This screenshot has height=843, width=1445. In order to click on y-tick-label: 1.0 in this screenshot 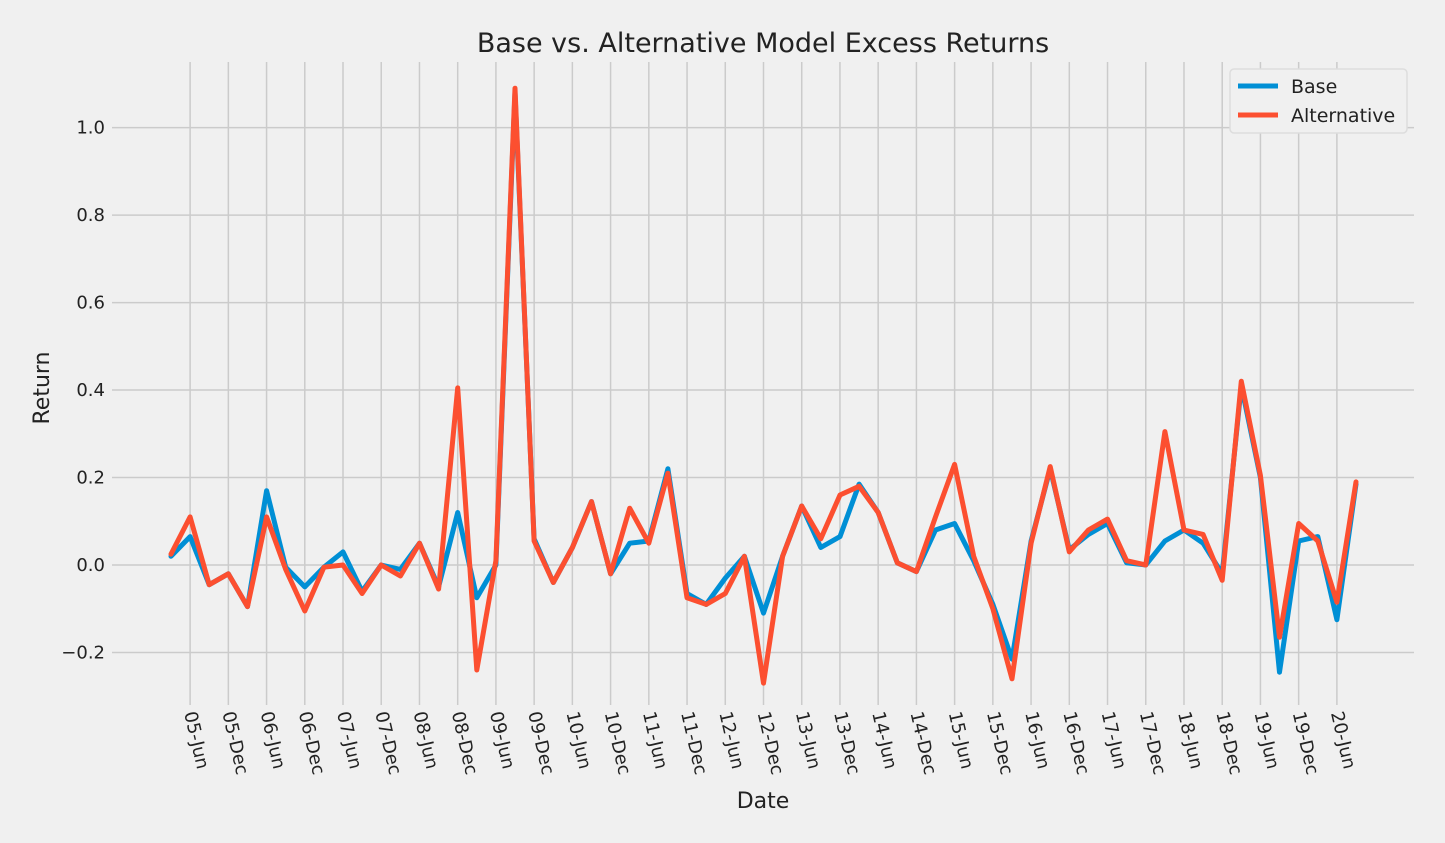, I will do `click(90, 128)`.